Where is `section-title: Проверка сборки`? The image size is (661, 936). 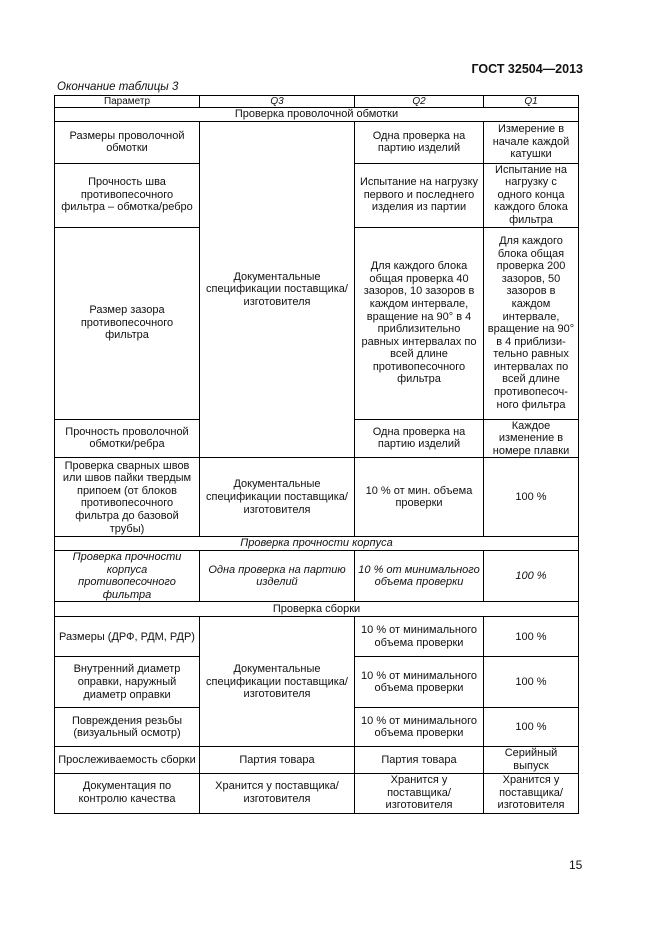
section-title: Проверка сборки is located at coordinates (316, 609).